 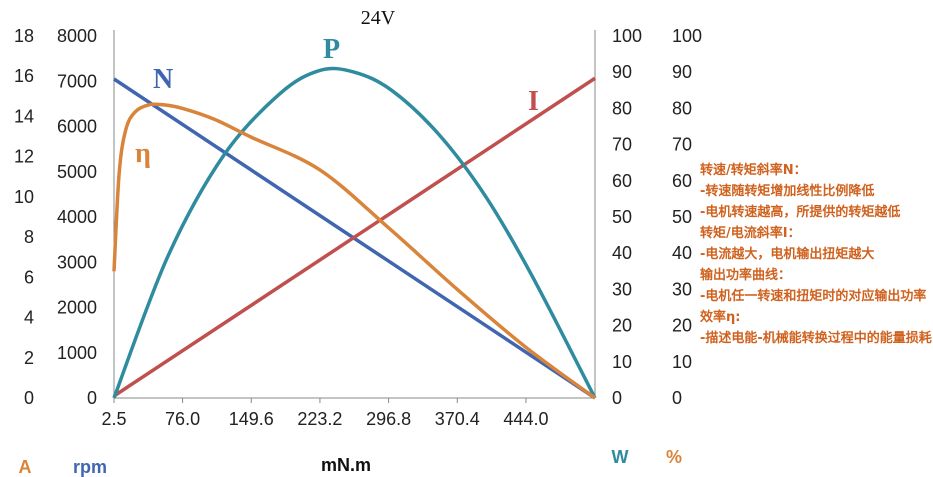 What do you see at coordinates (787, 254) in the screenshot?
I see `note-current-1: -电流越大，电机输出扭矩越大` at bounding box center [787, 254].